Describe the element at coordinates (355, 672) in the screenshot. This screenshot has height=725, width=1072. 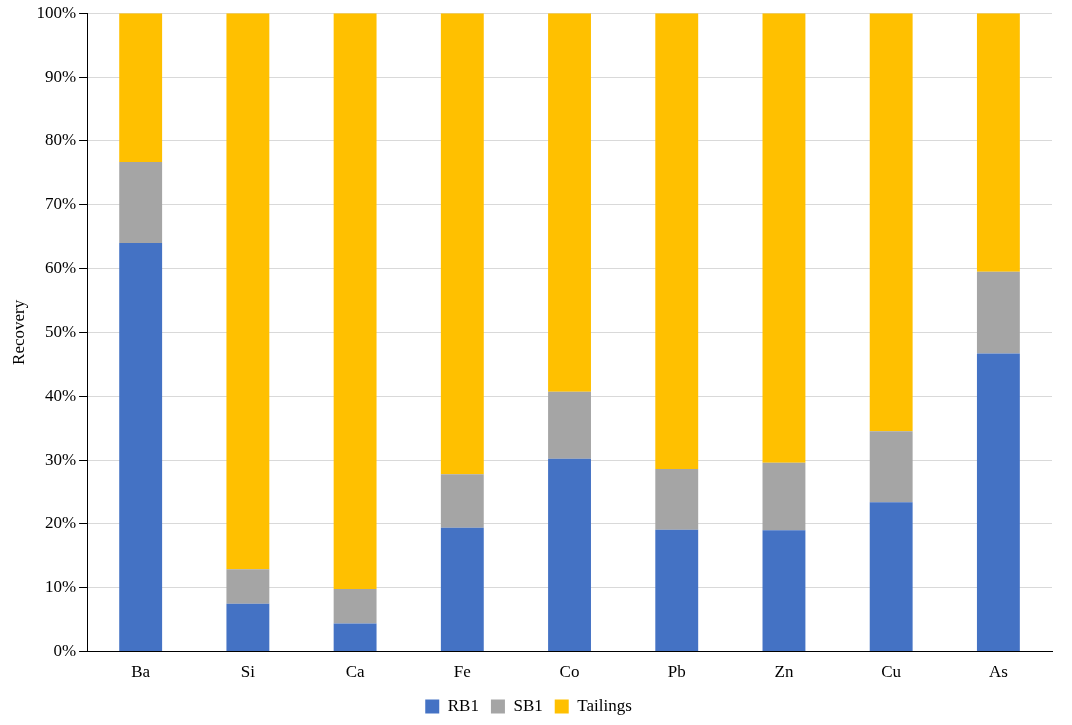
I see `x-tick-label: Ca` at that location.